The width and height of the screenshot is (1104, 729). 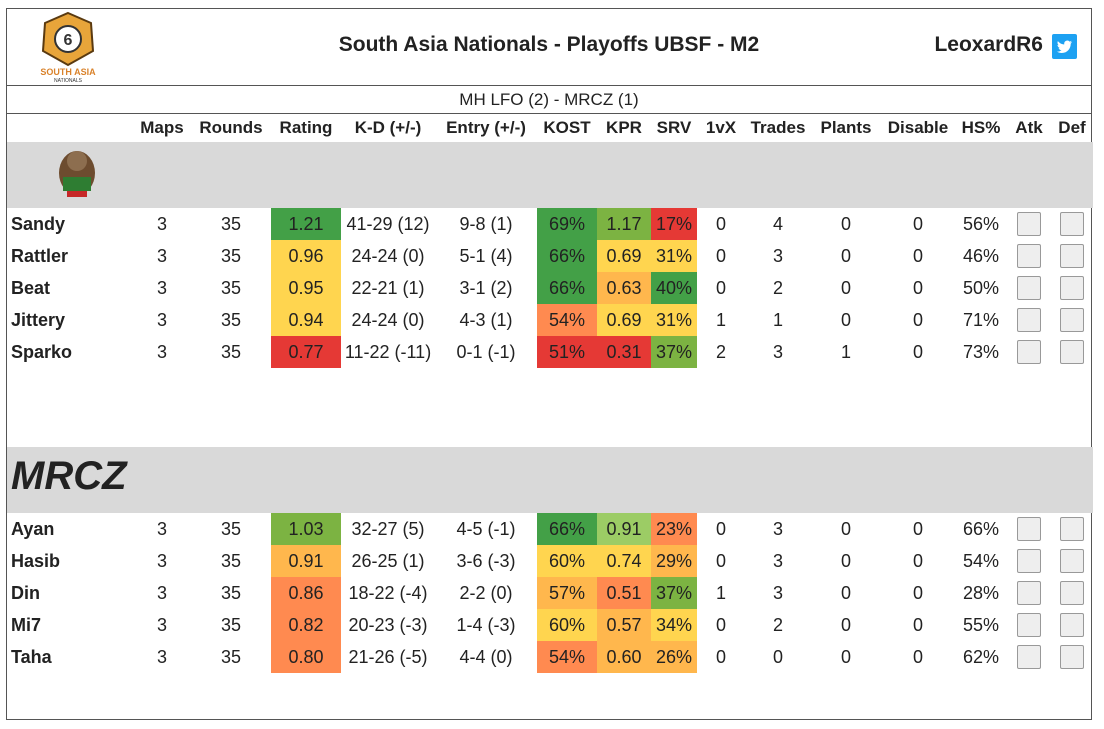 What do you see at coordinates (1064, 46) in the screenshot?
I see `twitter-icon` at bounding box center [1064, 46].